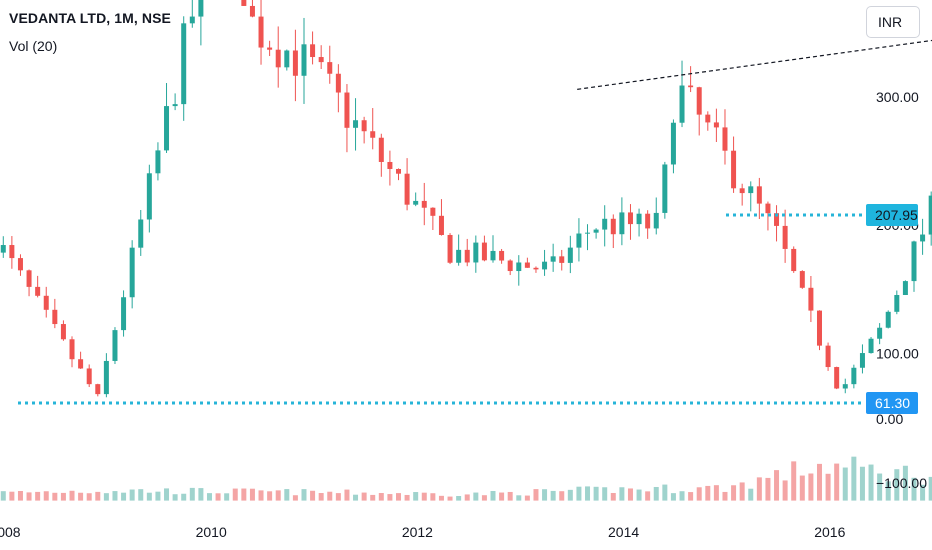 The height and width of the screenshot is (550, 932). Describe the element at coordinates (893, 22) in the screenshot. I see `currency-button: INR` at that location.